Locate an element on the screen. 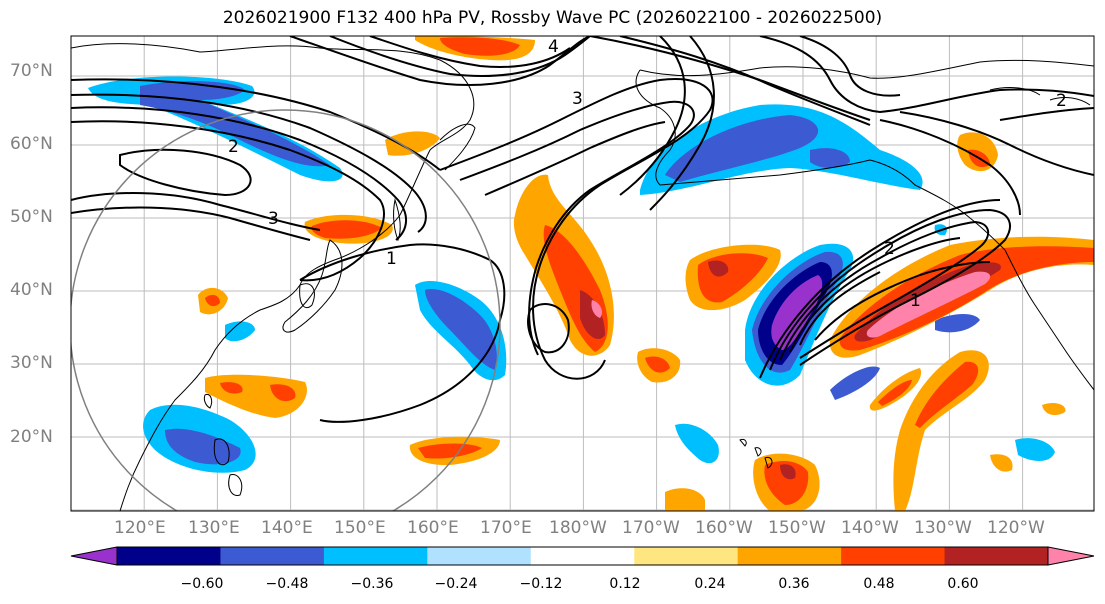 The image size is (1105, 604). anomaly-ridge-pink is located at coordinates (597, 309).